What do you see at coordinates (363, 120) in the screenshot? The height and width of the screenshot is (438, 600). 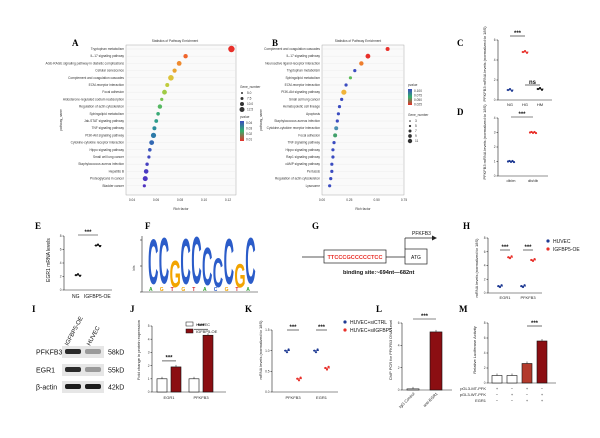 I see `panel-b-plot-area` at bounding box center [363, 120].